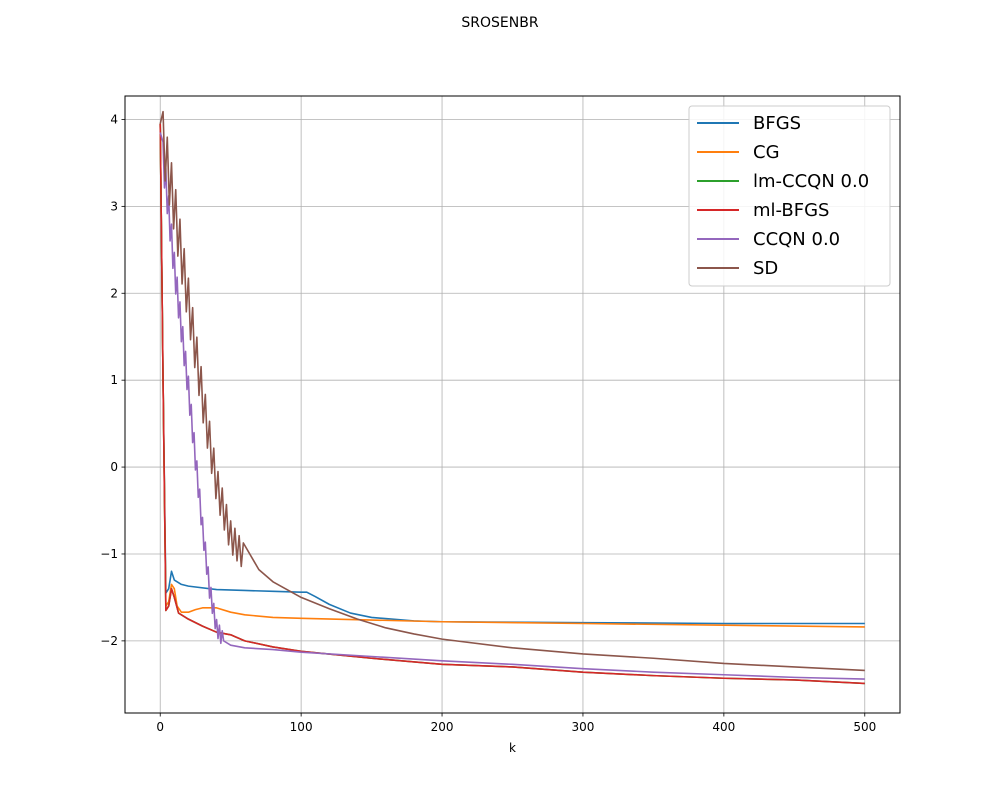 Image resolution: width=1000 pixels, height=800 pixels. What do you see at coordinates (765, 268) in the screenshot?
I see `legend-label: SD` at bounding box center [765, 268].